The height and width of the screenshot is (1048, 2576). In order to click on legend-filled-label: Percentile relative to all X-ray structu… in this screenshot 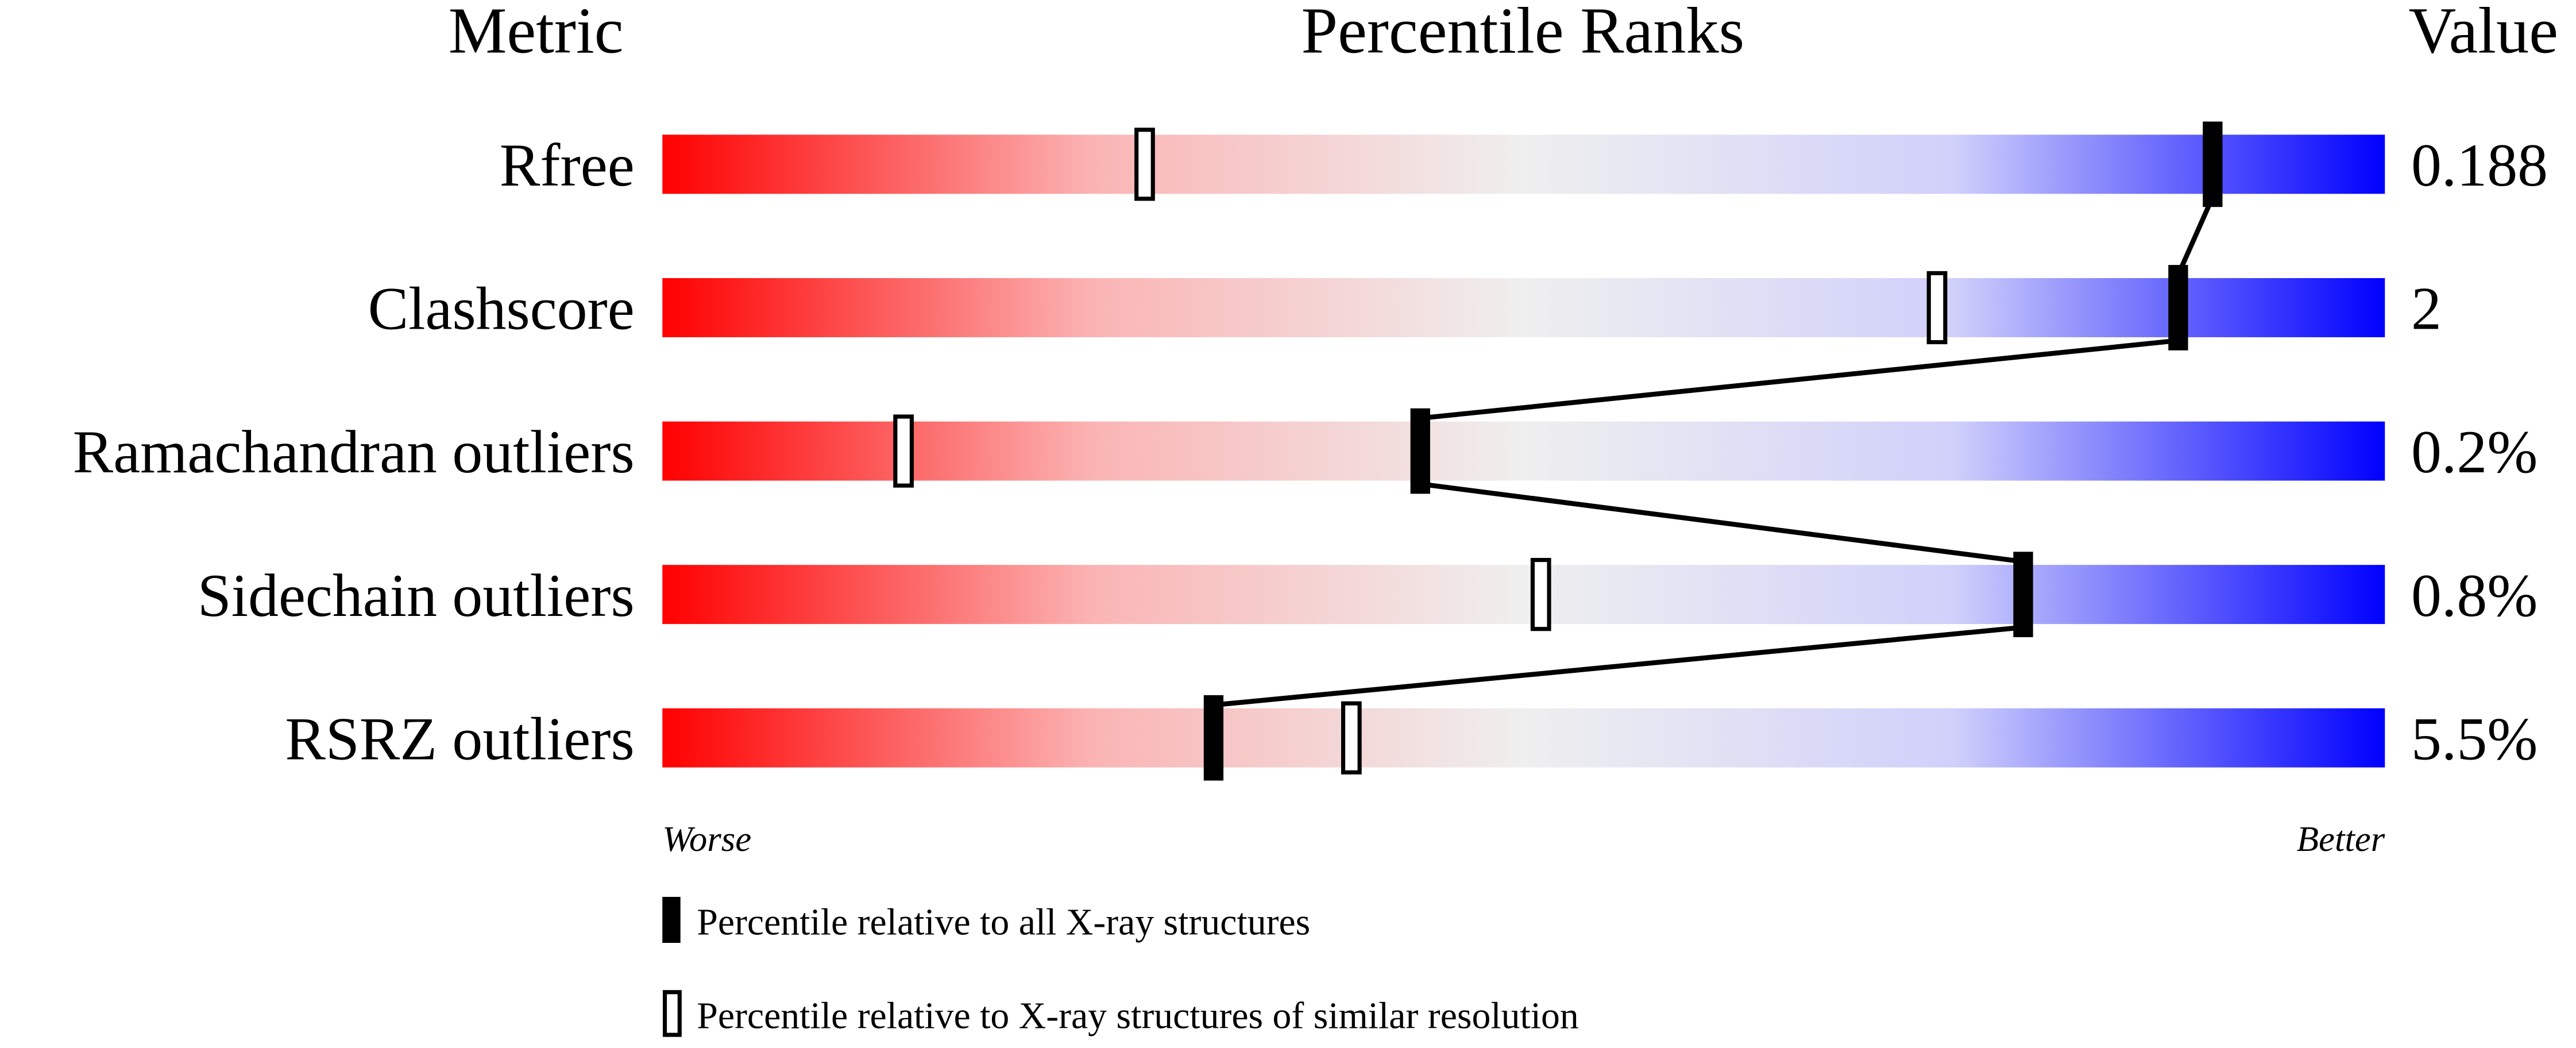, I will do `click(1003, 922)`.